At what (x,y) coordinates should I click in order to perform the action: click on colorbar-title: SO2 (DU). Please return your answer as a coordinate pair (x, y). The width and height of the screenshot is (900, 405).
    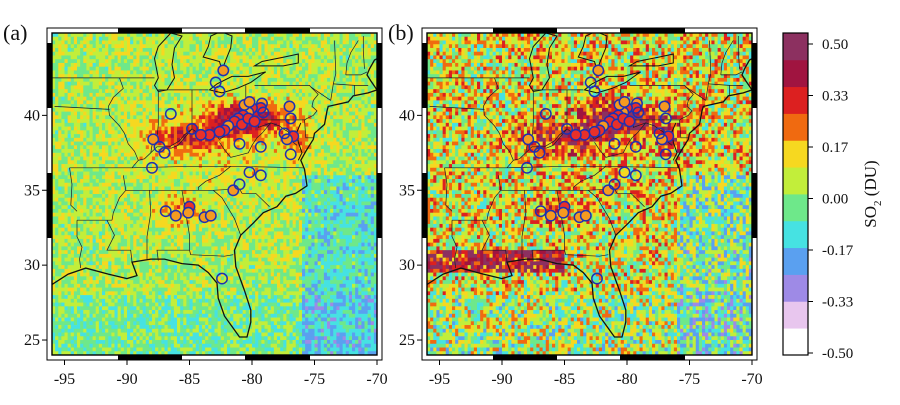
    Looking at the image, I should click on (872, 193).